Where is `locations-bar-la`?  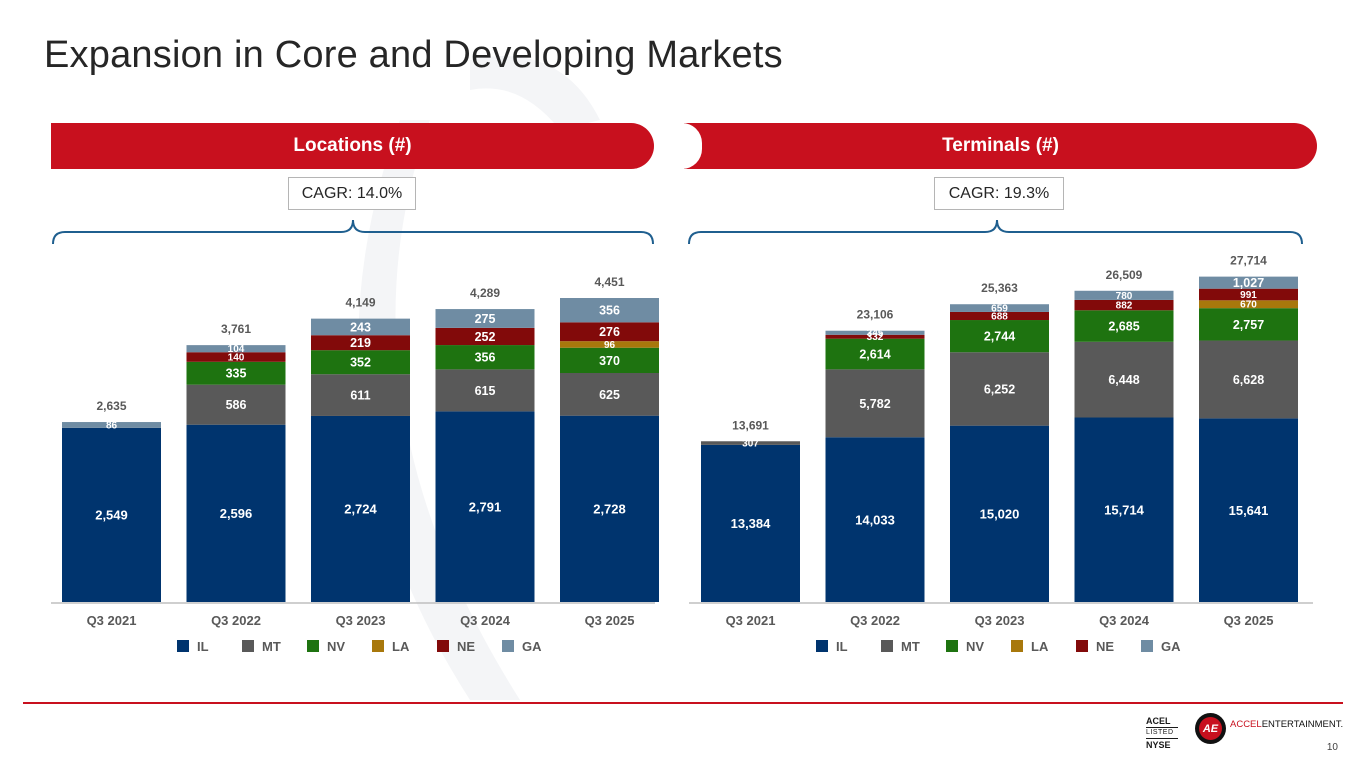
locations-bar-la is located at coordinates (609, 344).